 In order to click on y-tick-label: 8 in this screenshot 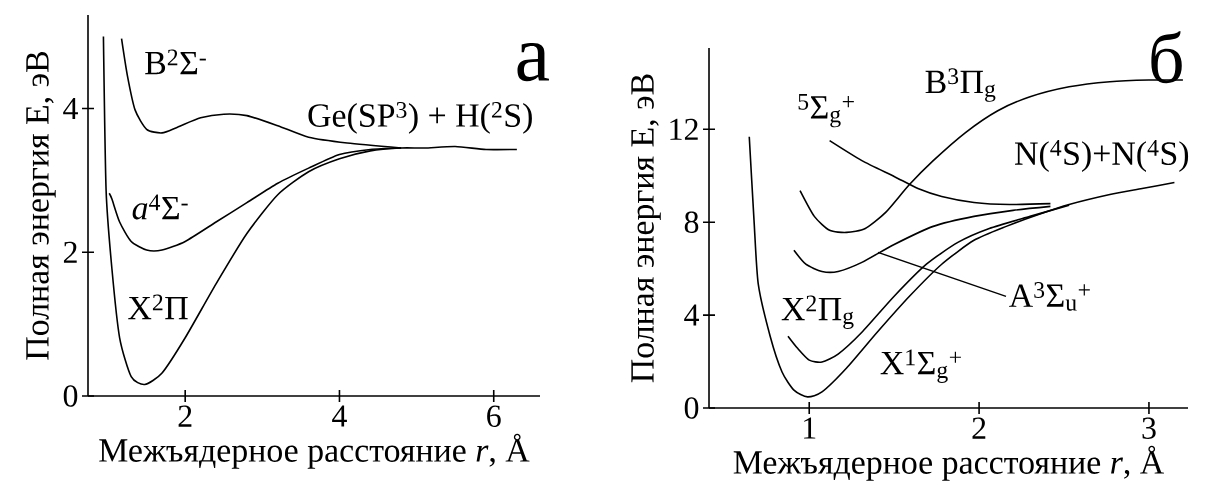, I will do `click(691, 222)`.